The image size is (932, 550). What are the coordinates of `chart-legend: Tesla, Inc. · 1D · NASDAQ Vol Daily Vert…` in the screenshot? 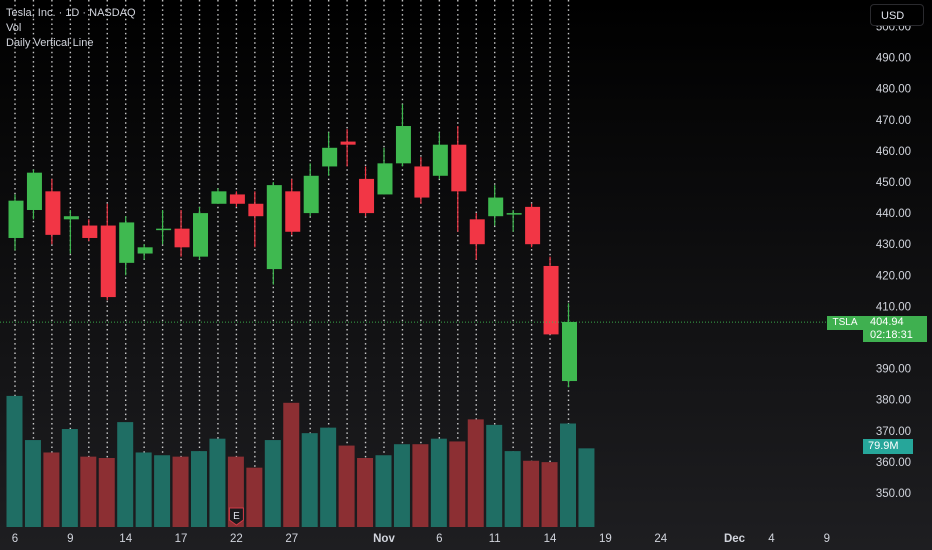 It's located at (71, 28).